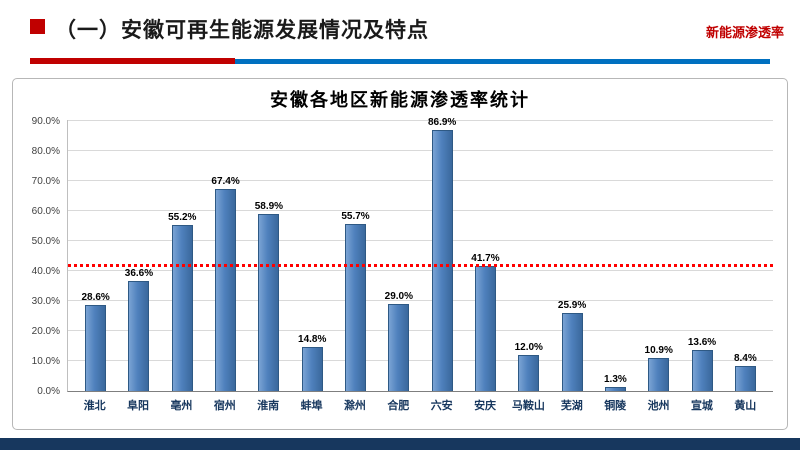 This screenshot has width=800, height=450. I want to click on bar-阜阳, so click(139, 336).